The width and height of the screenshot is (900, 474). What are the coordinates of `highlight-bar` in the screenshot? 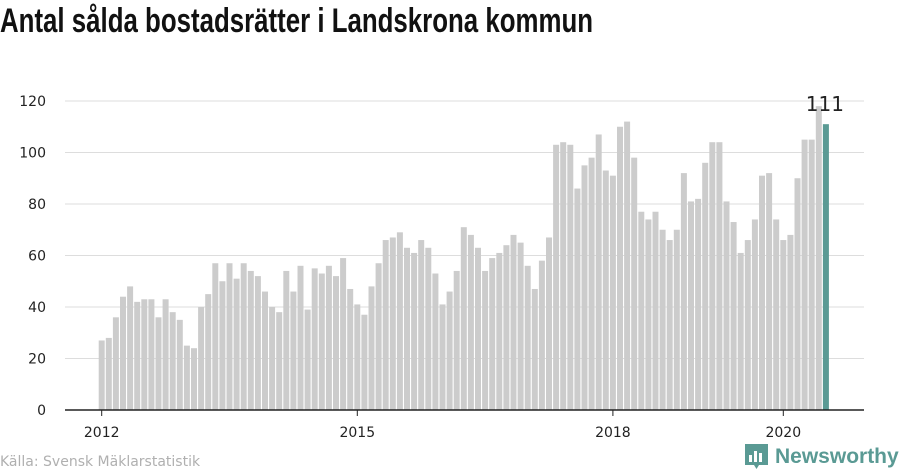 It's located at (825, 267).